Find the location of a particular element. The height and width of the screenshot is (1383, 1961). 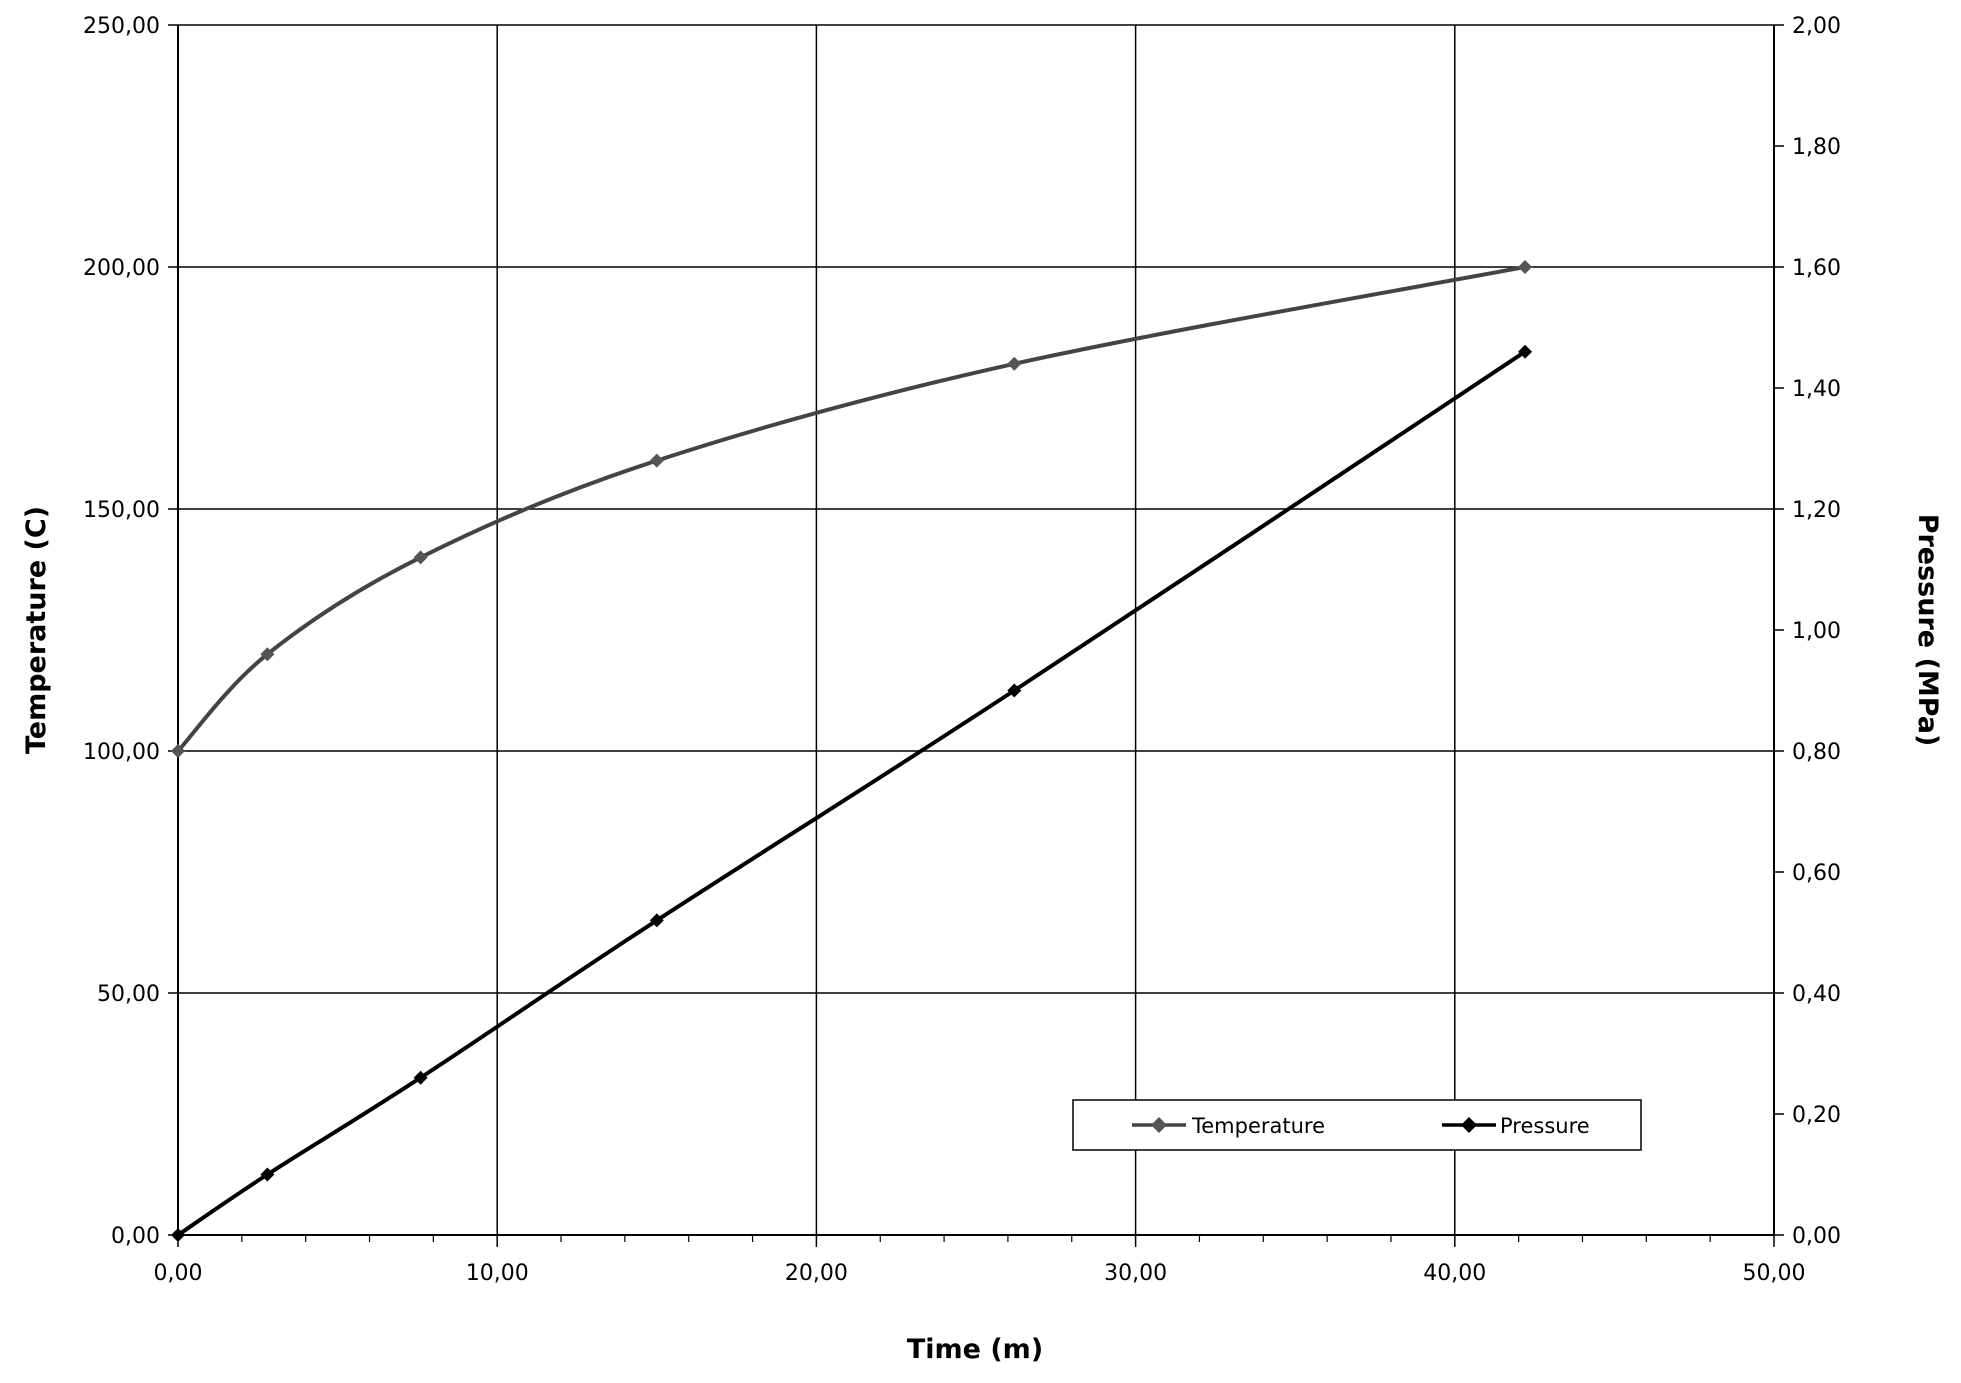

legend-pressure-label: Pressure is located at coordinates (1545, 1126).